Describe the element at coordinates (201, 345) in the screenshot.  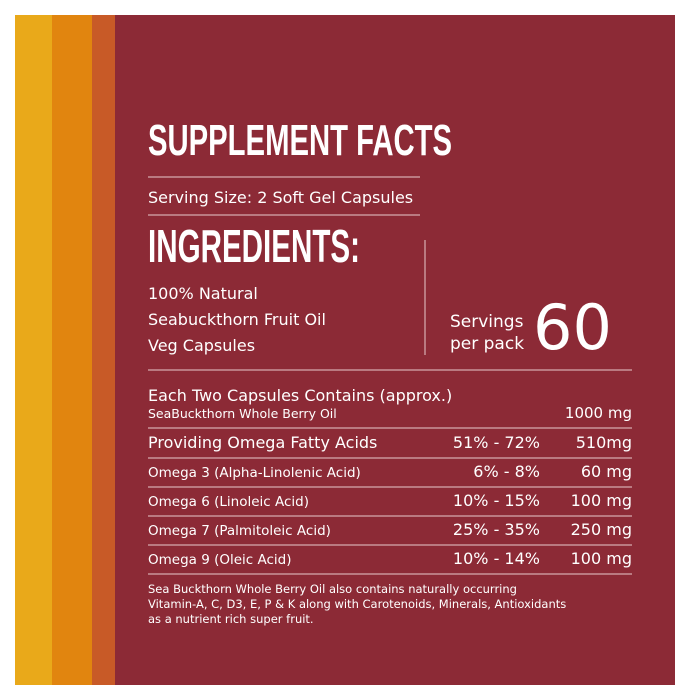
I see `ingredient: Veg Capsules` at that location.